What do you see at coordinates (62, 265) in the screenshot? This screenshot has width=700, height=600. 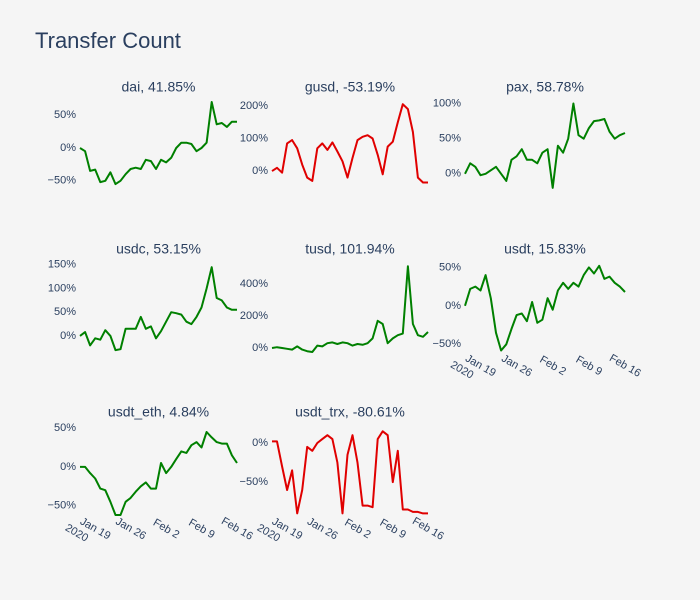 I see `y-tick-label: 150%` at bounding box center [62, 265].